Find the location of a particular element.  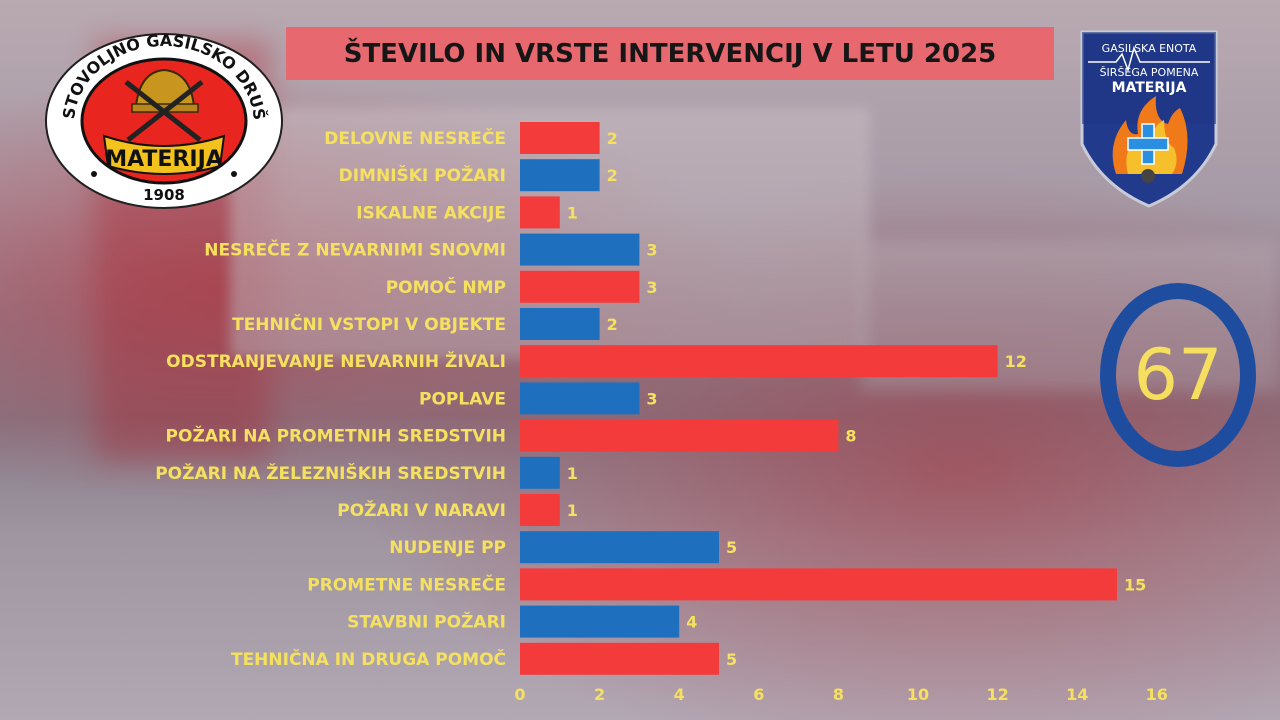

x-tick-label: 6 is located at coordinates (758, 694).